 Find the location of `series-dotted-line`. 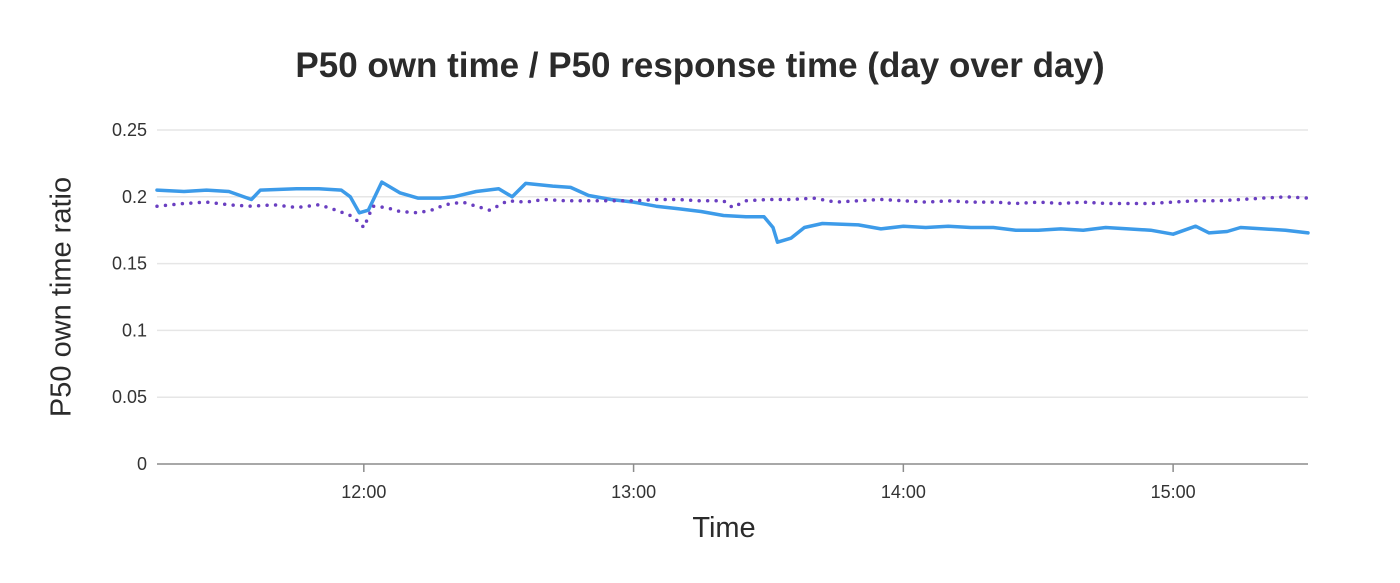

series-dotted-line is located at coordinates (732, 212).